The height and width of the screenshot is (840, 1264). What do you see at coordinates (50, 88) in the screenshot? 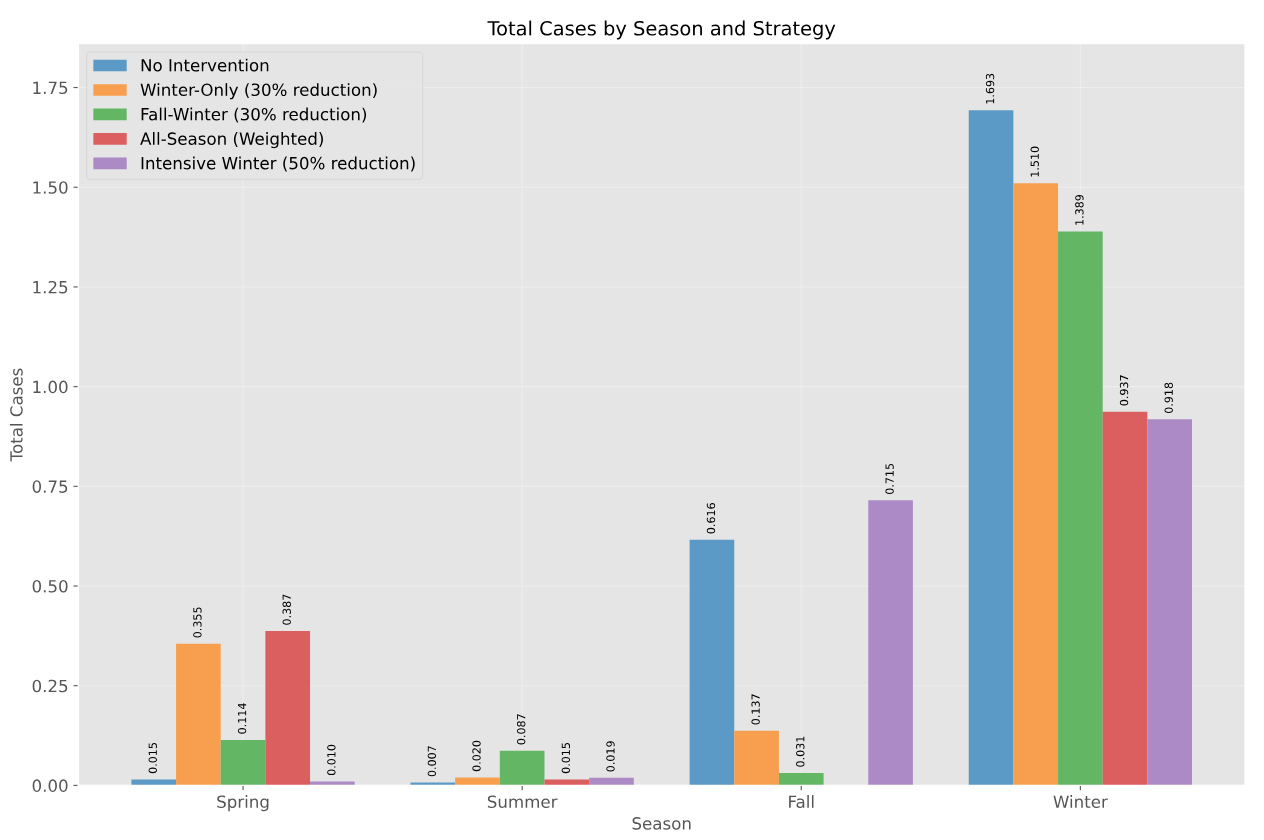
I see `text: 1.75` at bounding box center [50, 88].